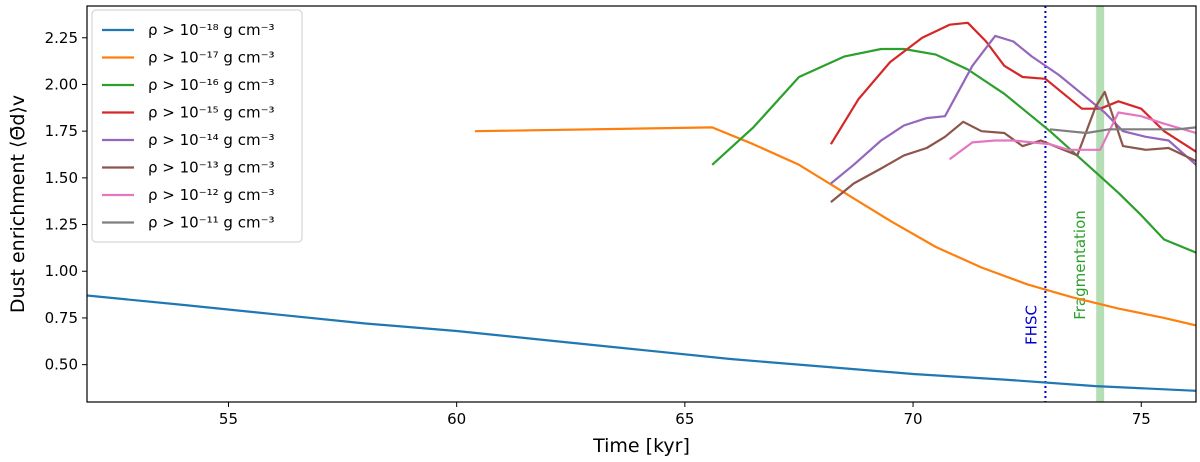 The width and height of the screenshot is (1200, 462). What do you see at coordinates (61, 271) in the screenshot?
I see `y-tick-label: 1.00` at bounding box center [61, 271].